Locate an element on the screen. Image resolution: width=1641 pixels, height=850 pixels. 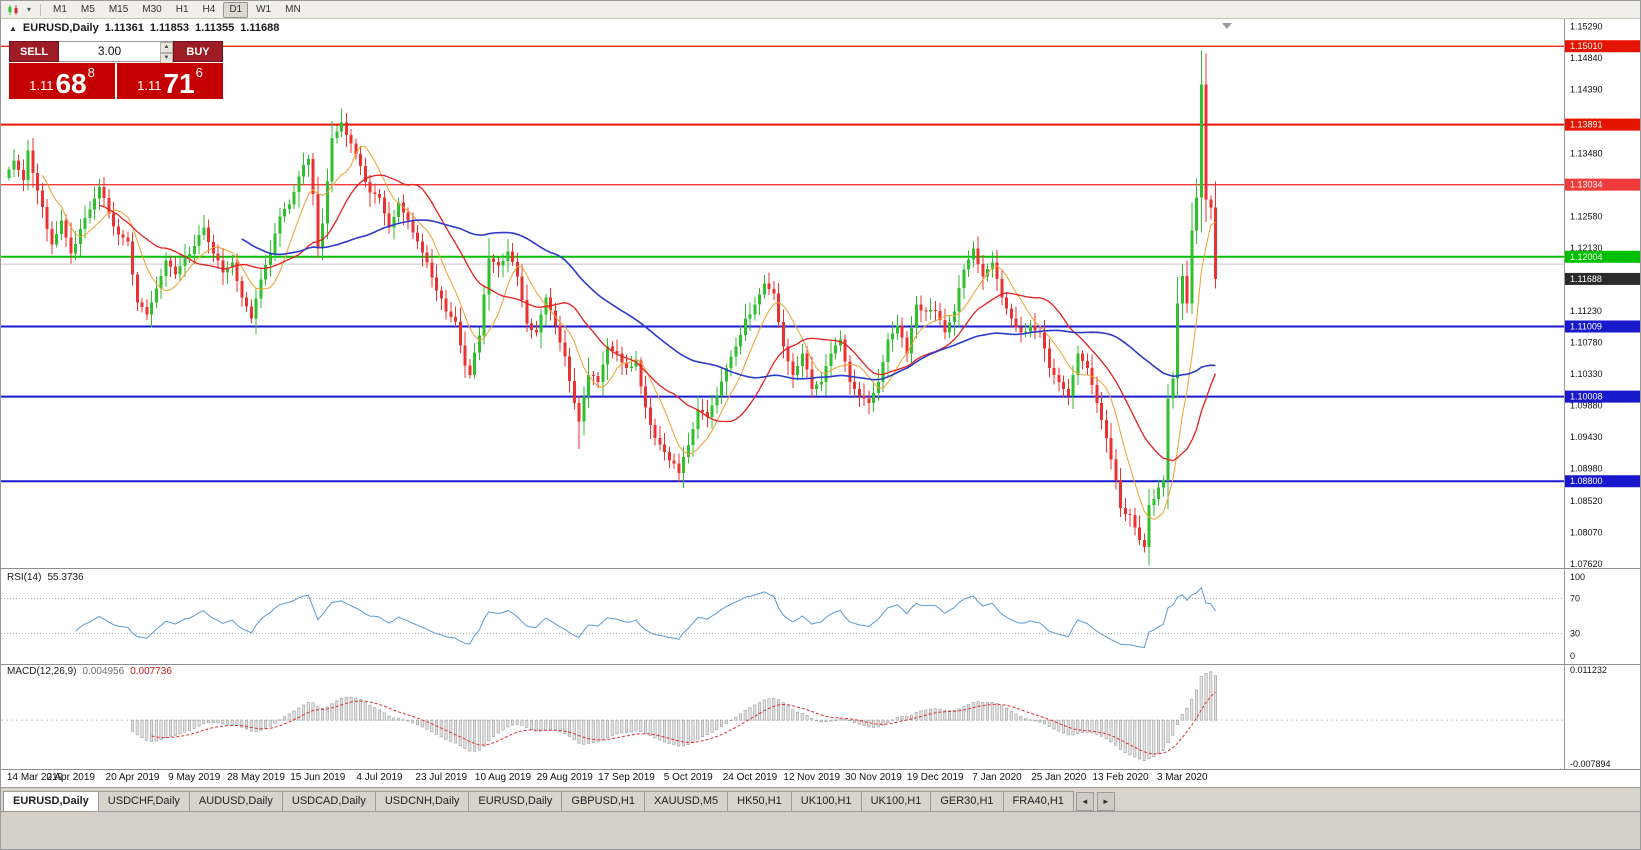
timeframe-d1-button: D1 is located at coordinates (236, 9).